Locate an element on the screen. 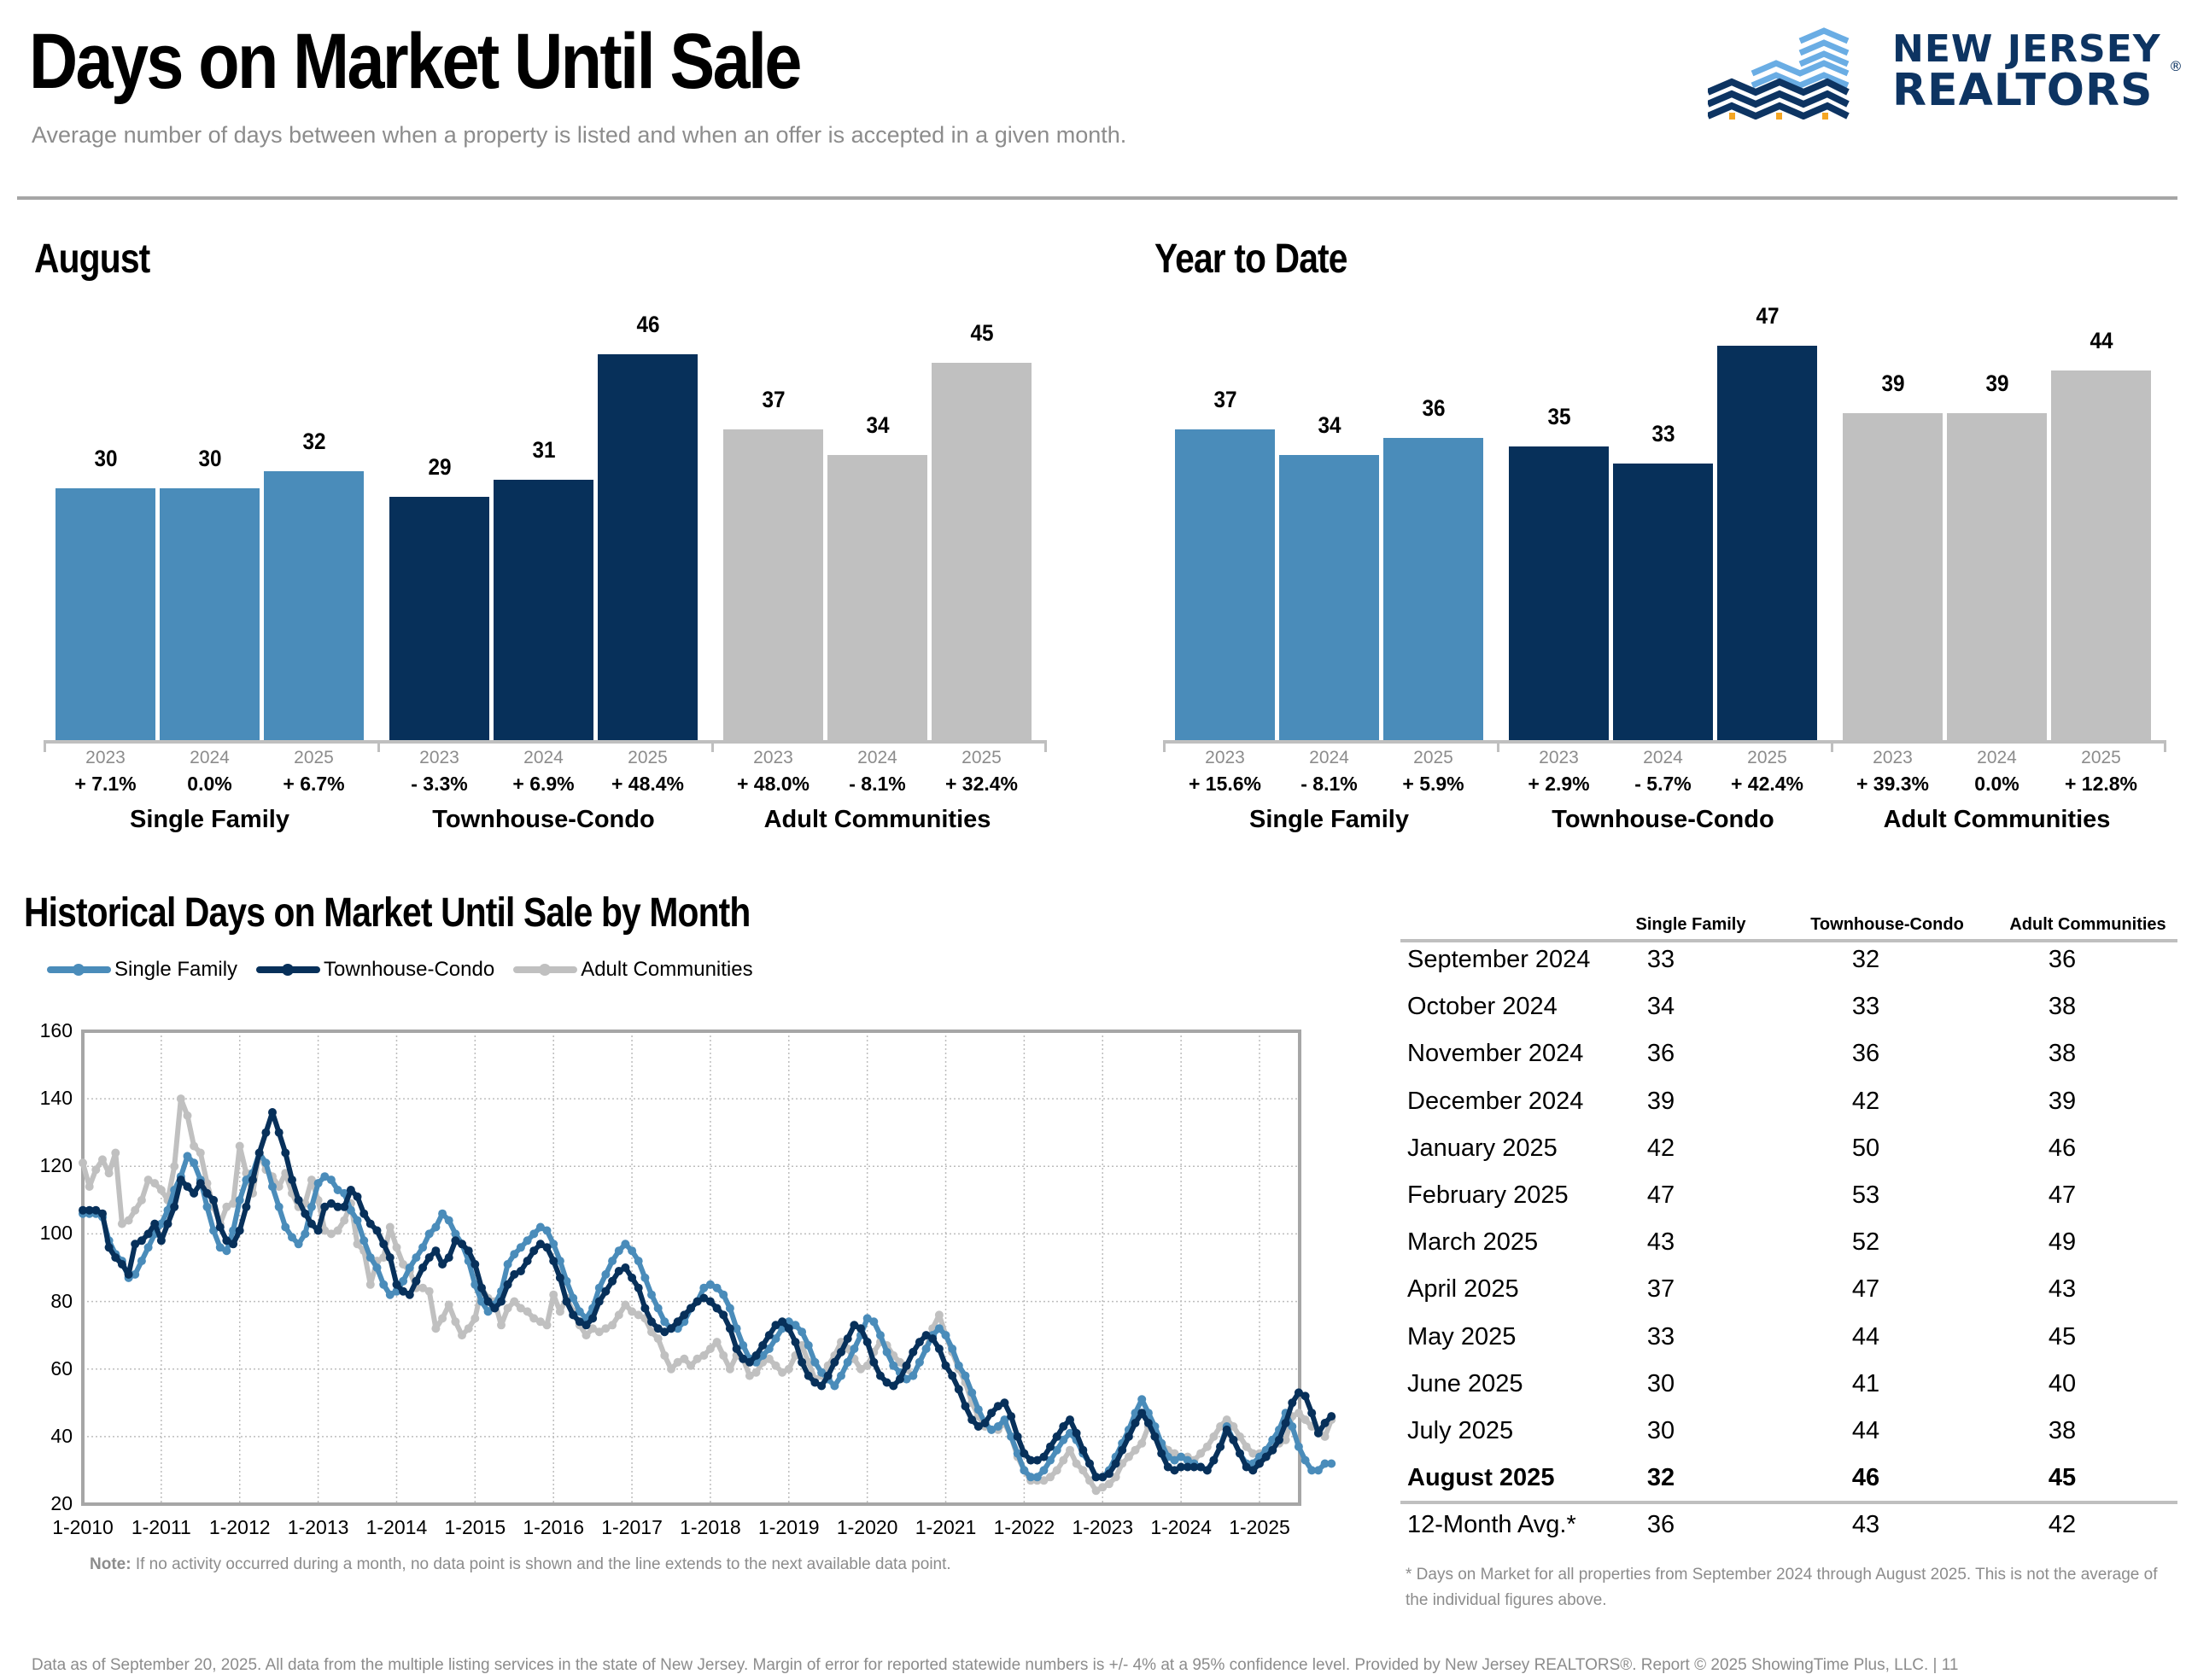 The width and height of the screenshot is (2186, 1680). bar-single-family-2025 is located at coordinates (314, 605).